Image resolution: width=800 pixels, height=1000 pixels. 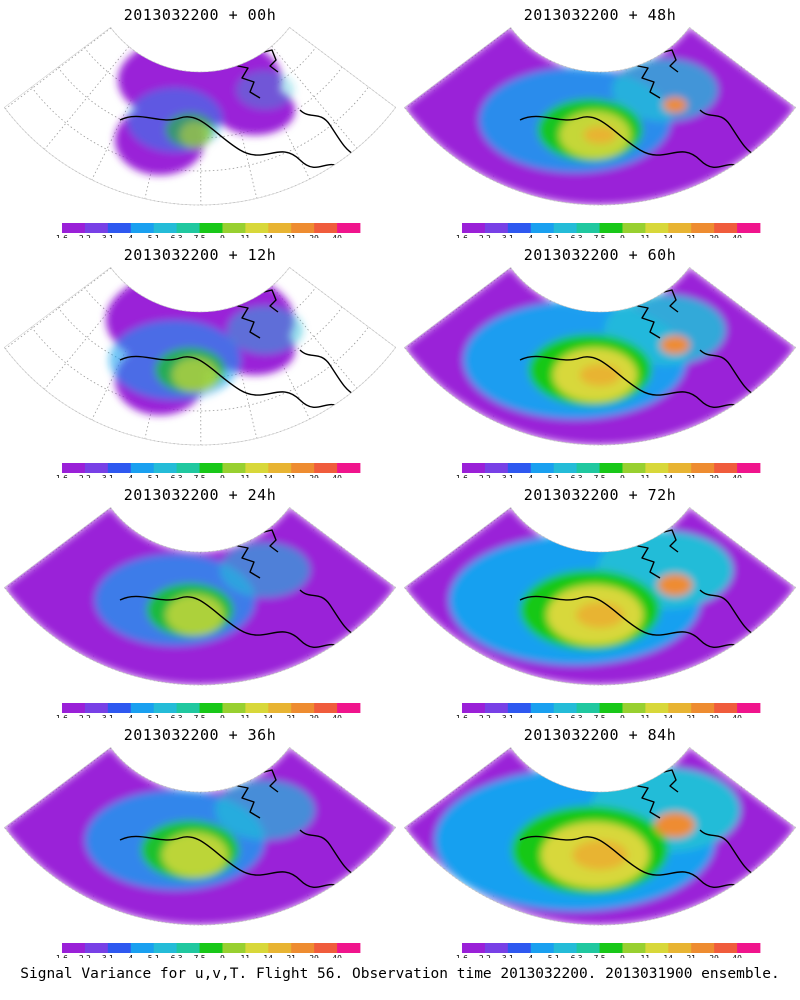 What do you see at coordinates (200, 495) in the screenshot?
I see `panel-title: 2013032200 + 24h` at bounding box center [200, 495].